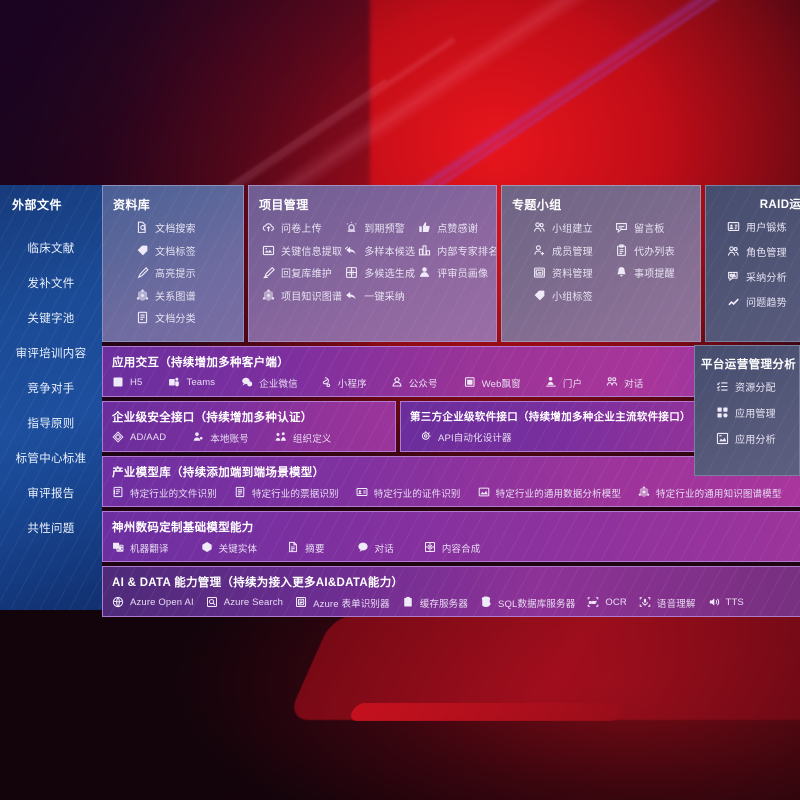 This screenshot has height=800, width=800. I want to click on sidebar-title: 外部文件, so click(37, 205).